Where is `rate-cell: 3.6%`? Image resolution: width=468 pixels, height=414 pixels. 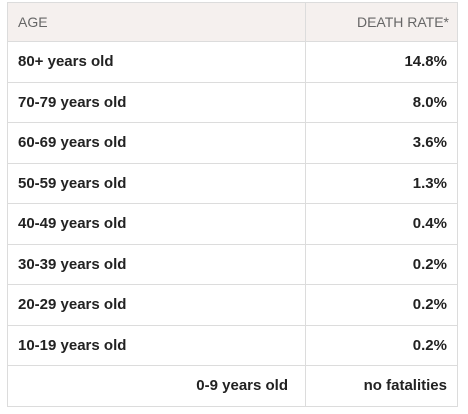 rate-cell: 3.6% is located at coordinates (429, 143).